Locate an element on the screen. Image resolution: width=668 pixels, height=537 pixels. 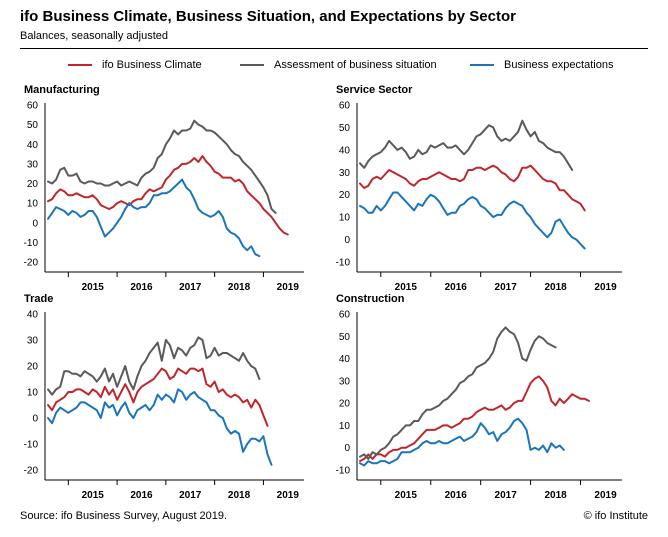
y-tick-label-construction: 40 is located at coordinates (345, 359).